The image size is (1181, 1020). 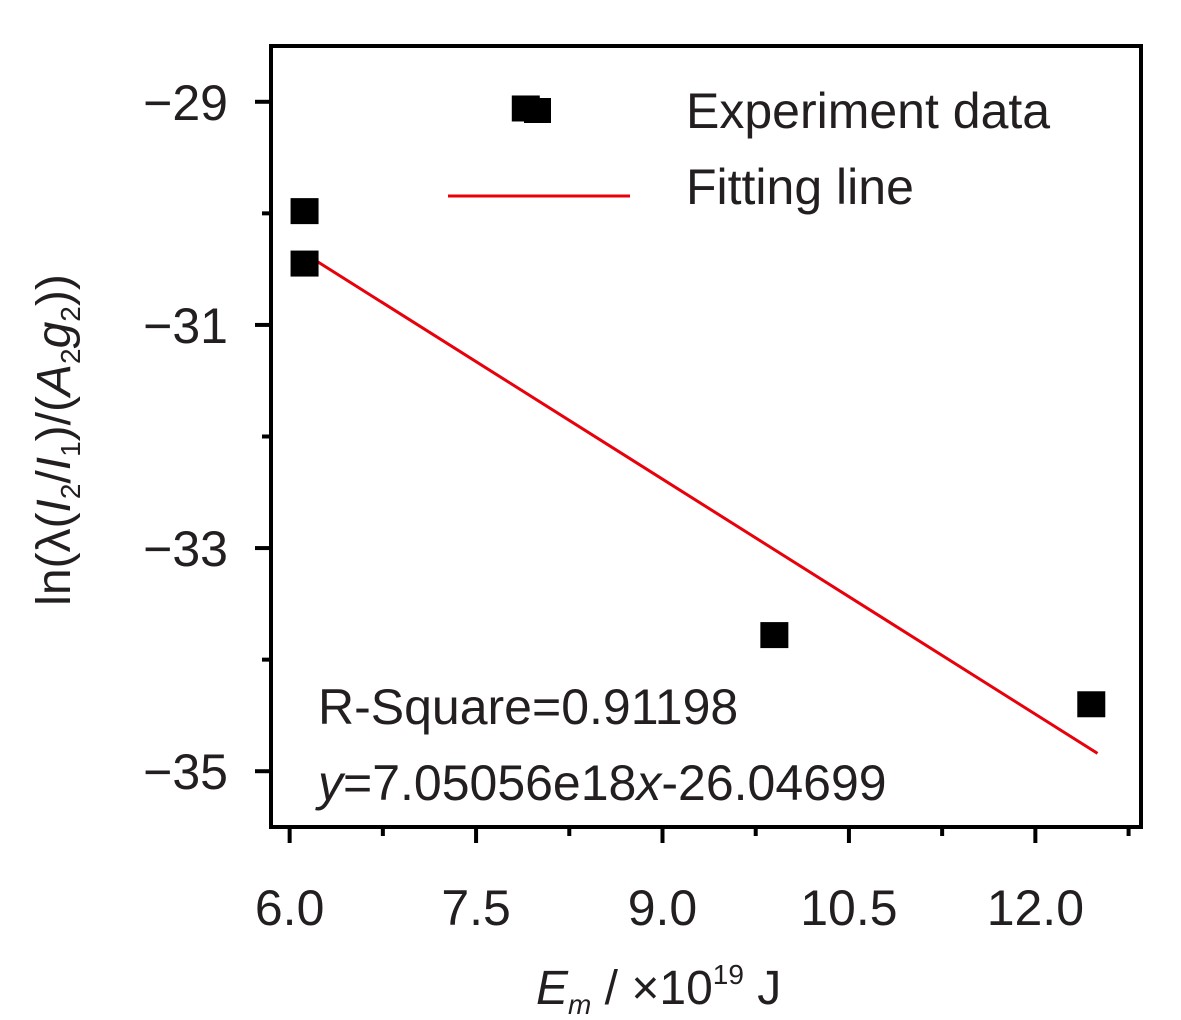 I want to click on r-square-annotation: R-Square=0.91198, so click(x=528, y=707).